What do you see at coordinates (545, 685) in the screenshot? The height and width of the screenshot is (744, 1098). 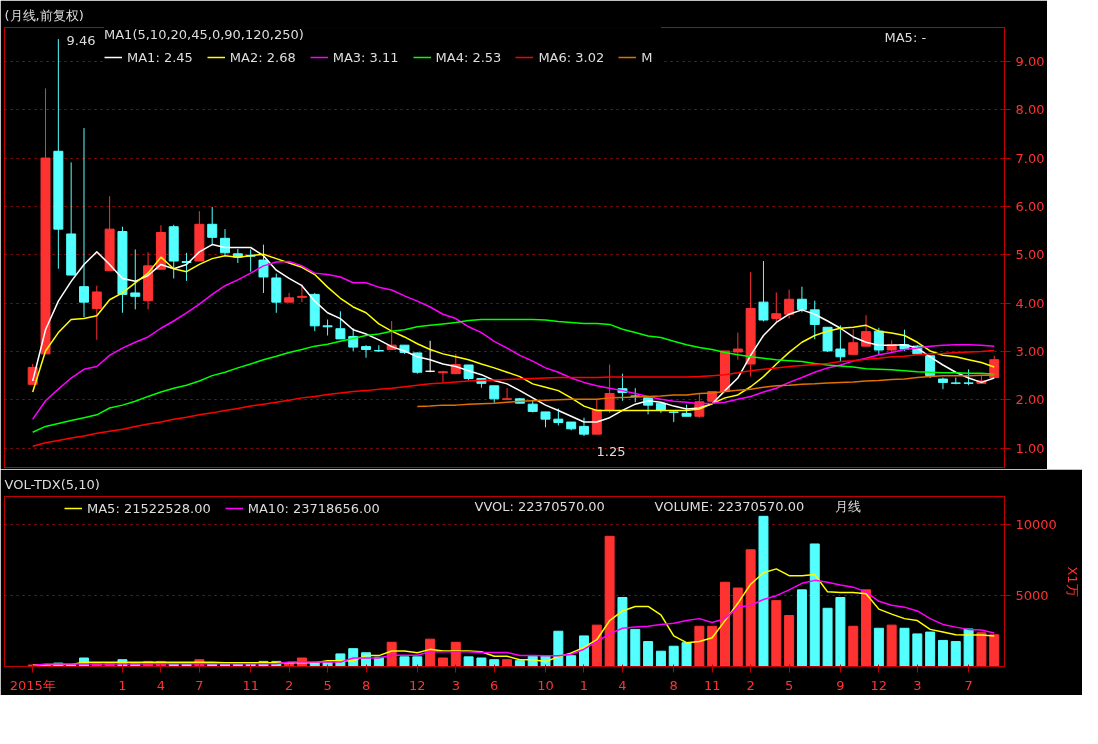 I see `x-tick-label: 10` at bounding box center [545, 685].